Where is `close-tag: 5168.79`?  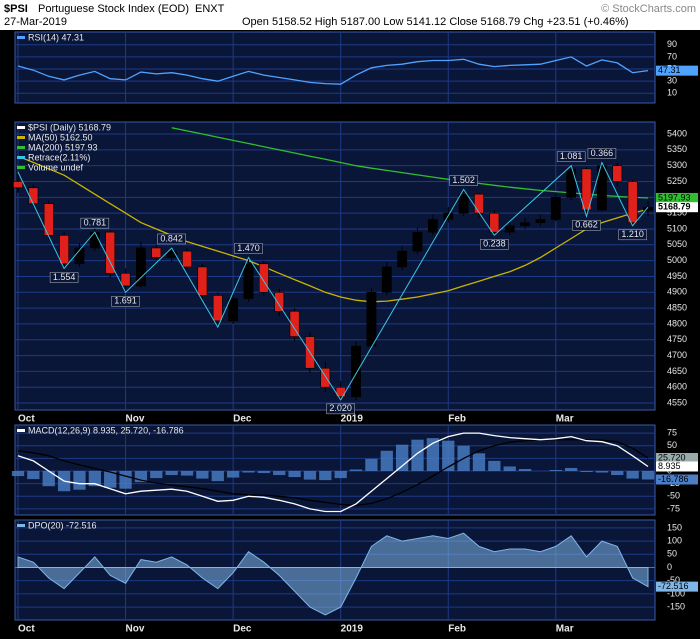
close-tag: 5168.79 is located at coordinates (674, 207).